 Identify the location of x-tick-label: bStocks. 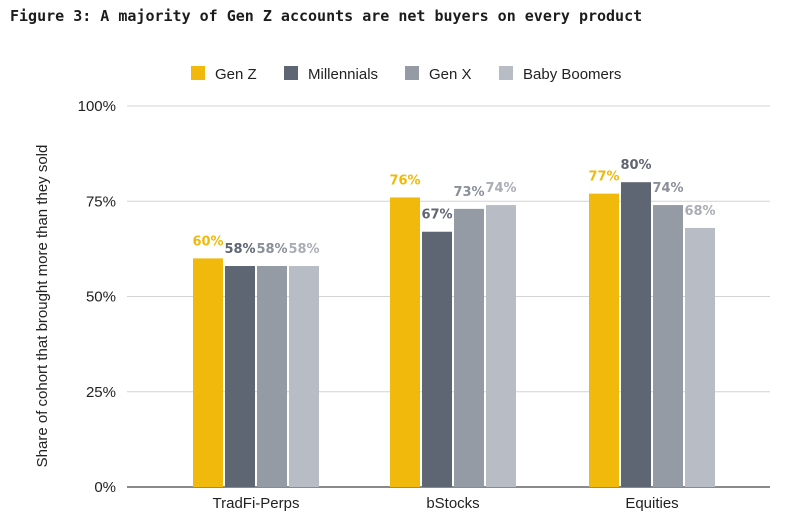
(452, 503).